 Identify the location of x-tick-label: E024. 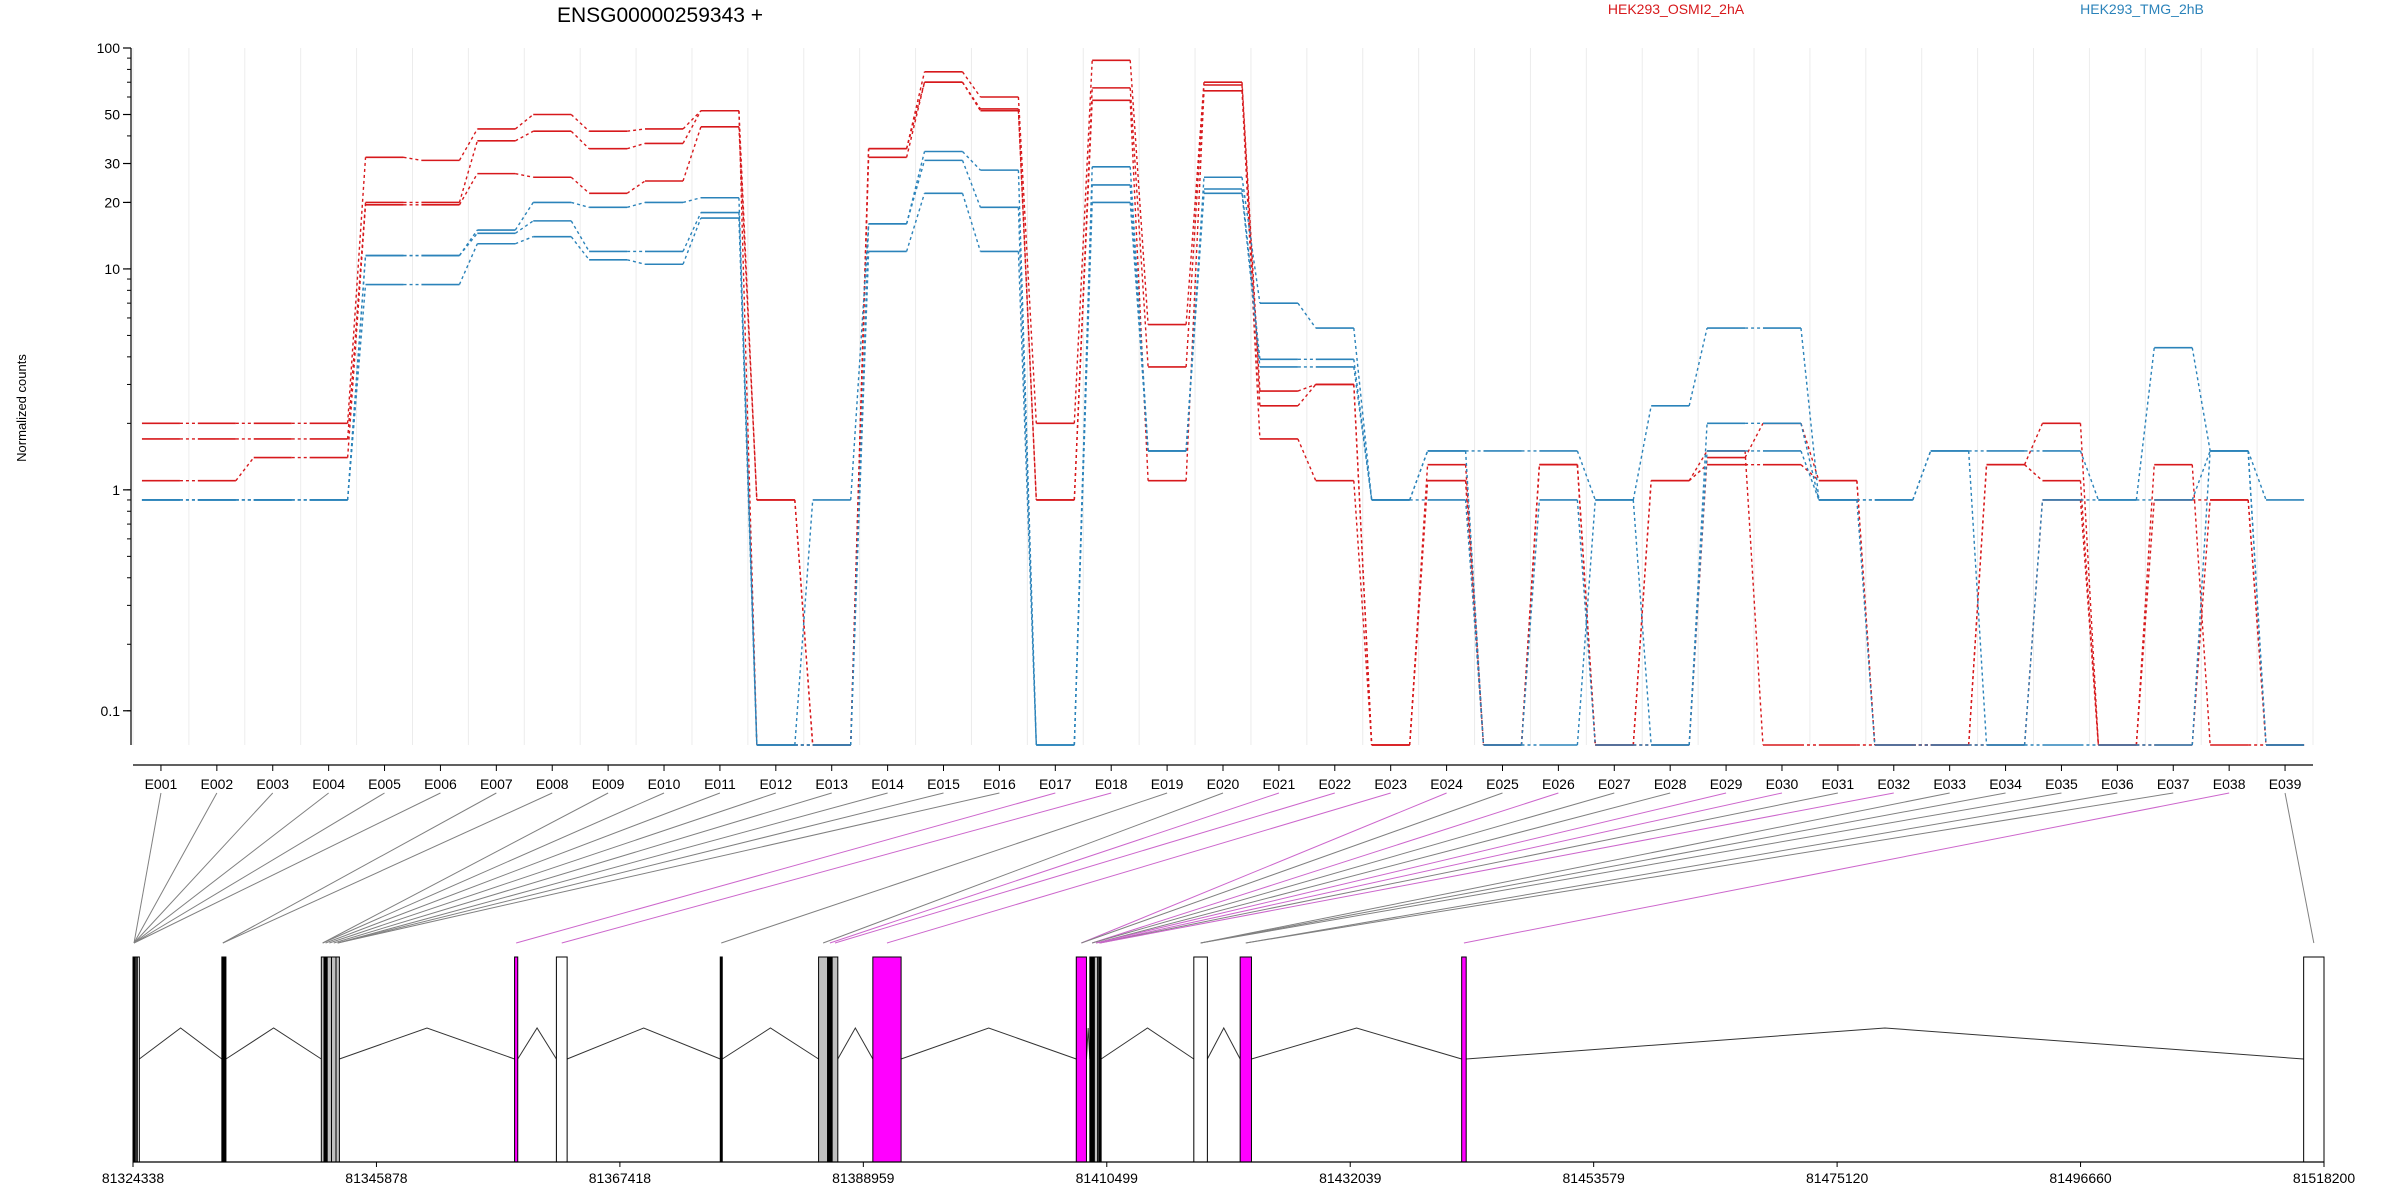
(1446, 784).